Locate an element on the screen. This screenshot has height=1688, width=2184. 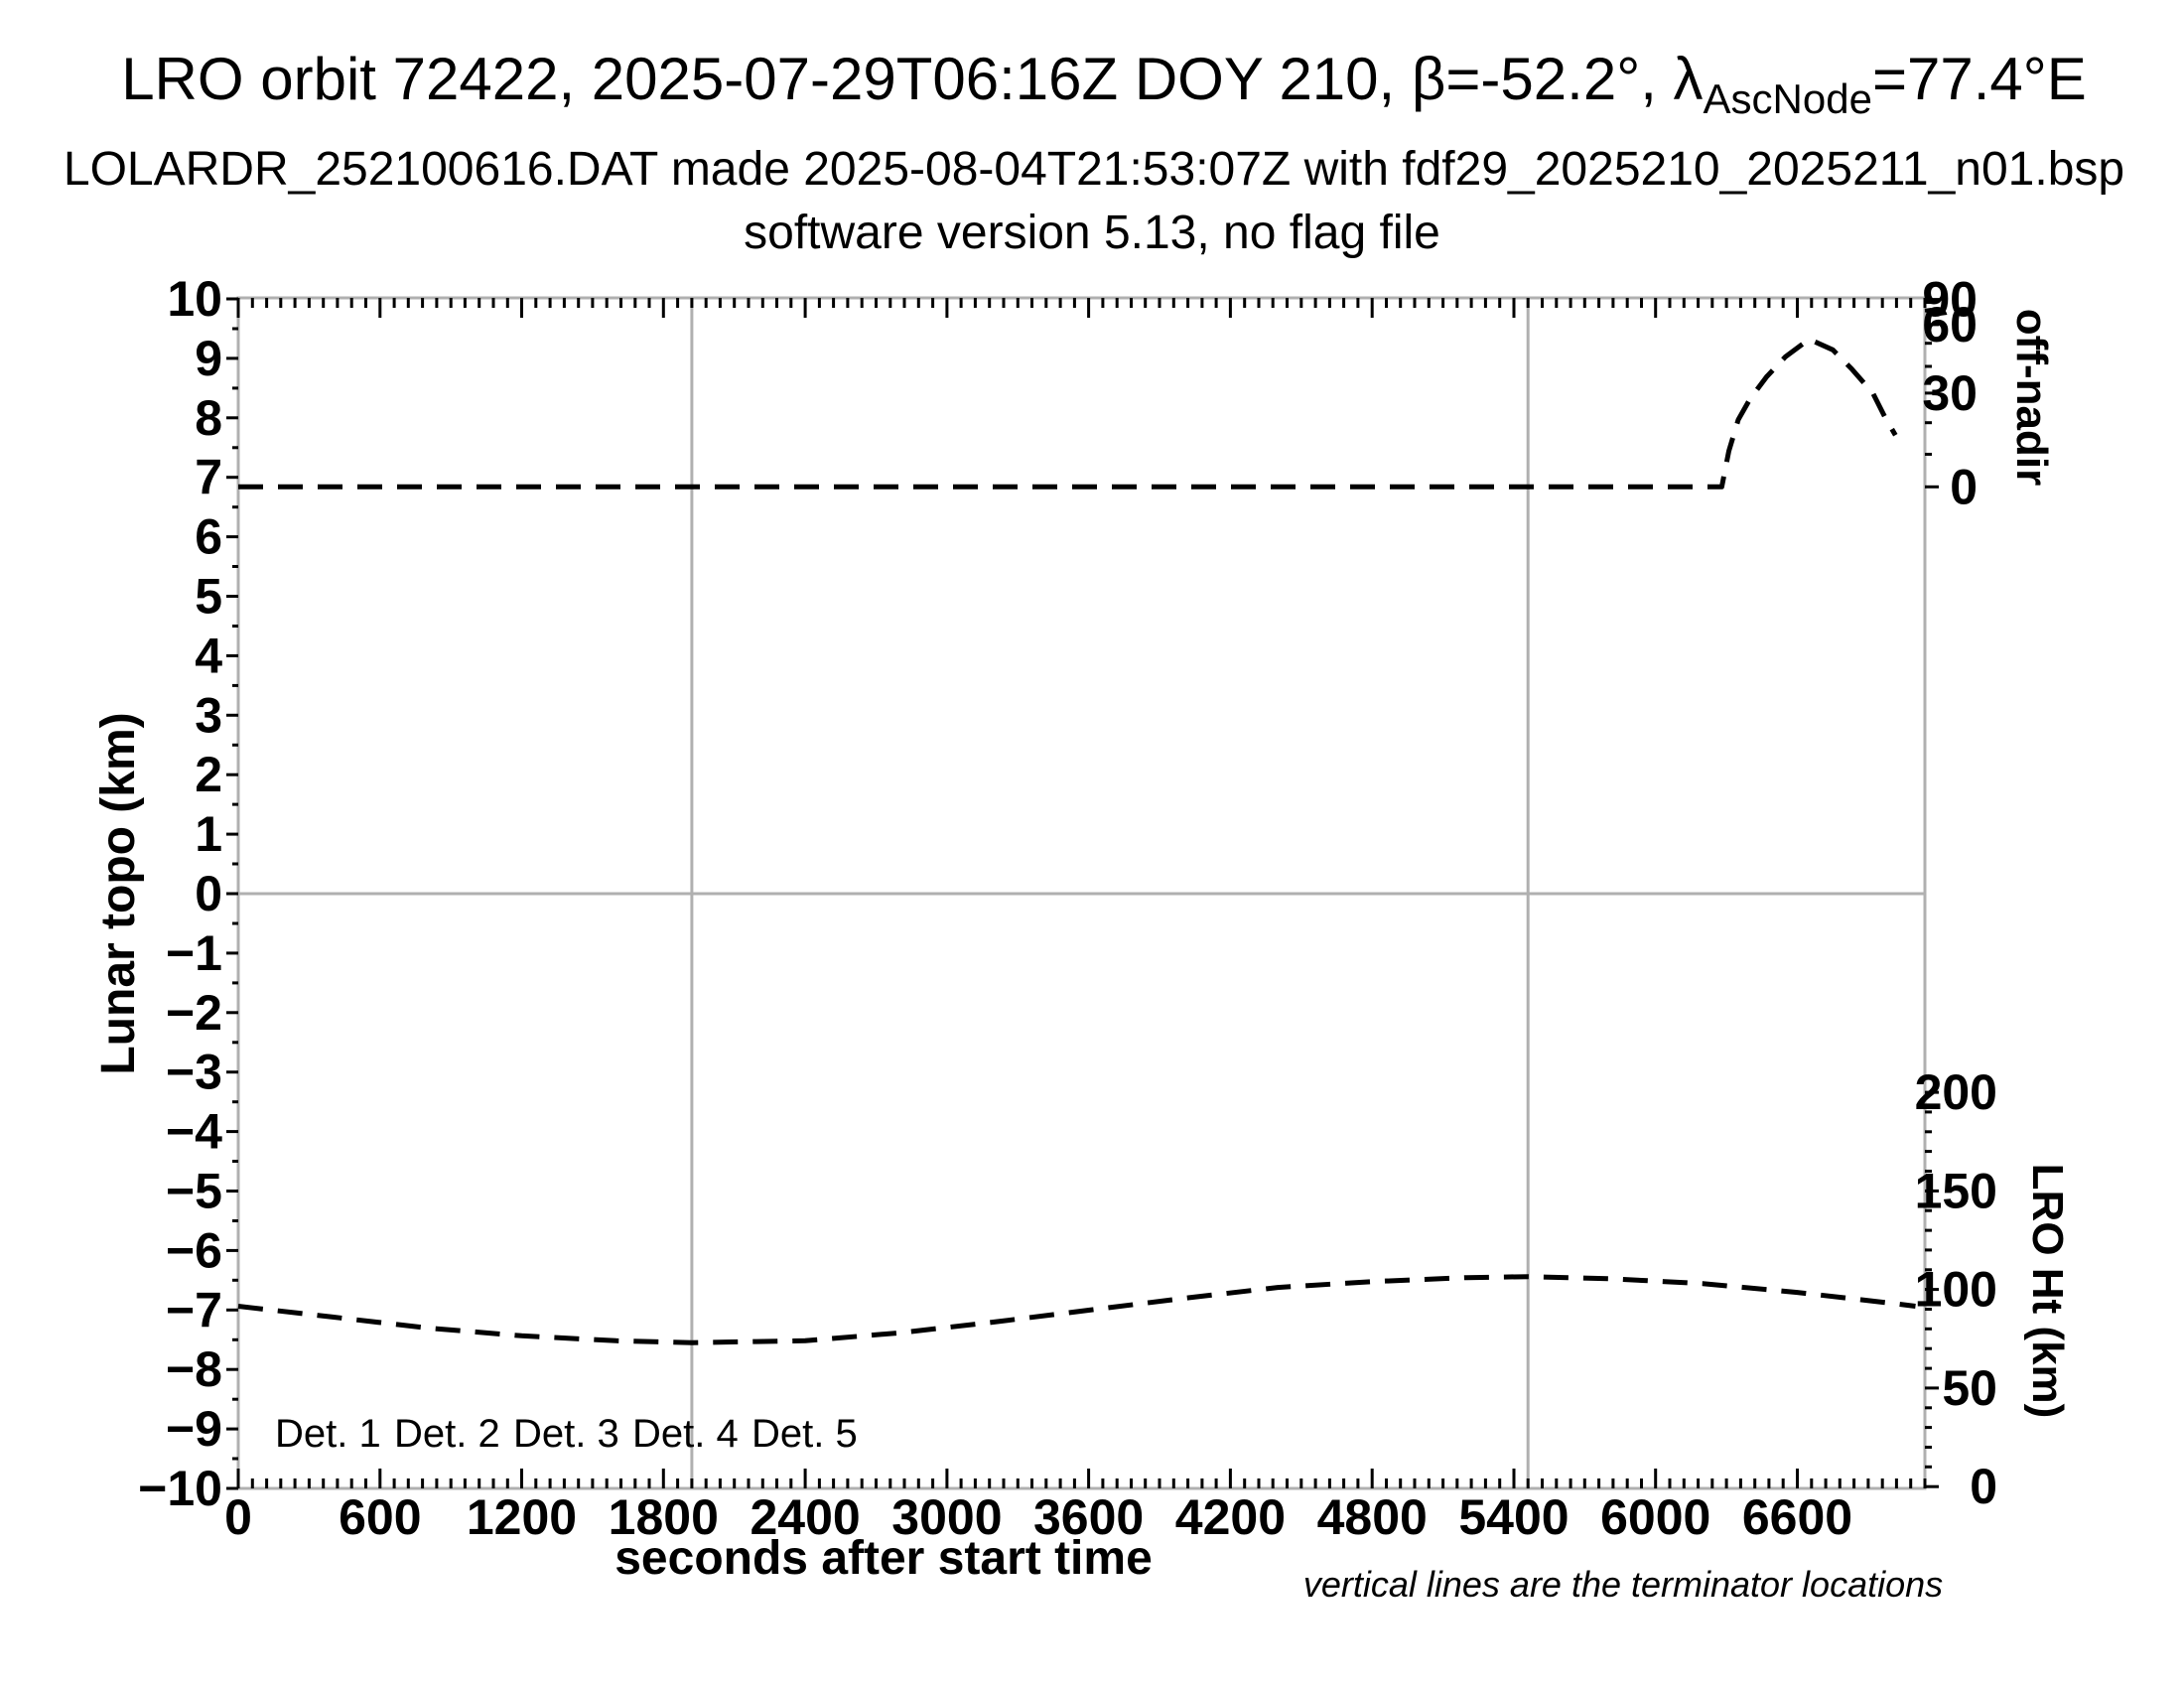
lro-ht-tick-label: 200 is located at coordinates (1956, 1092).